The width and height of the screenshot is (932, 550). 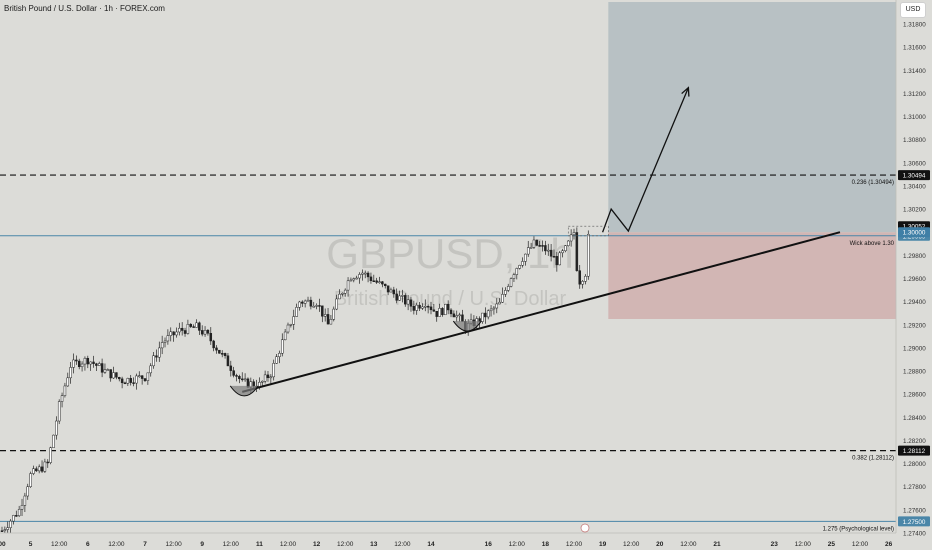 I want to click on price-axis-bg, so click(x=914, y=275).